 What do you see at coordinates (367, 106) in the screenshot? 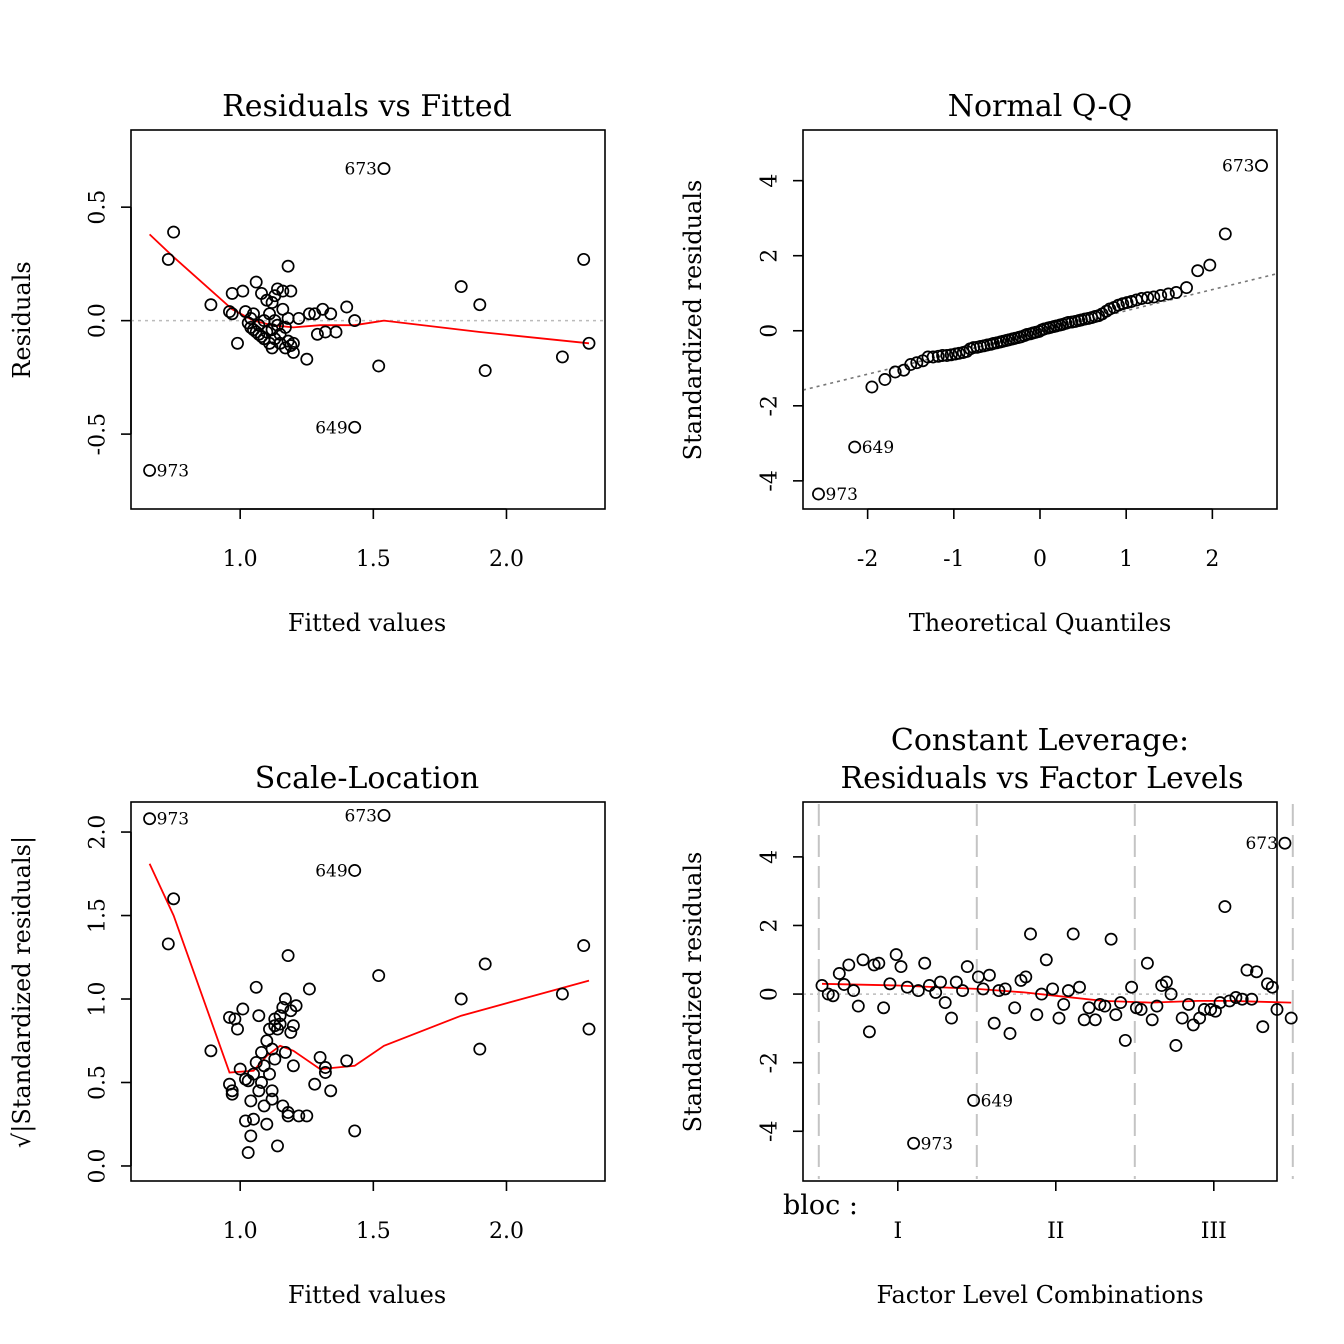
I see `panel-title: Residuals vs Fitted` at bounding box center [367, 106].